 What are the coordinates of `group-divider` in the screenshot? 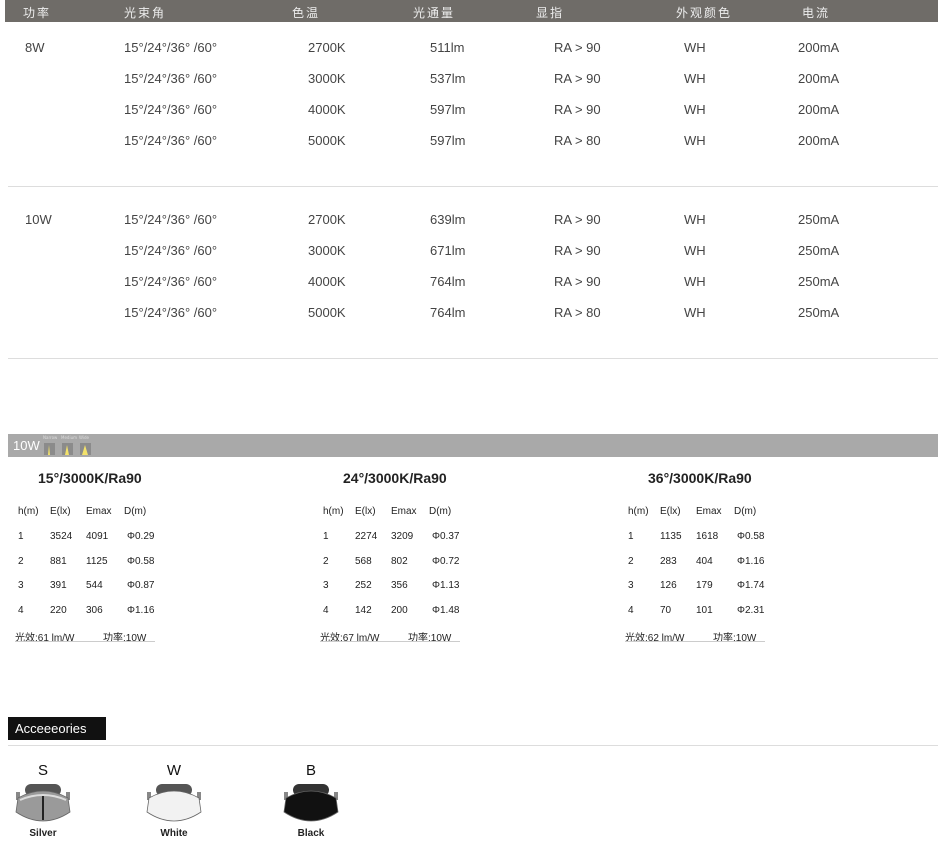 It's located at (473, 186).